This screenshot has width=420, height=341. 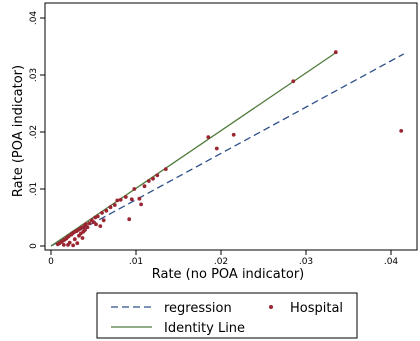 I want to click on y-tick-label: .02, so click(x=34, y=132).